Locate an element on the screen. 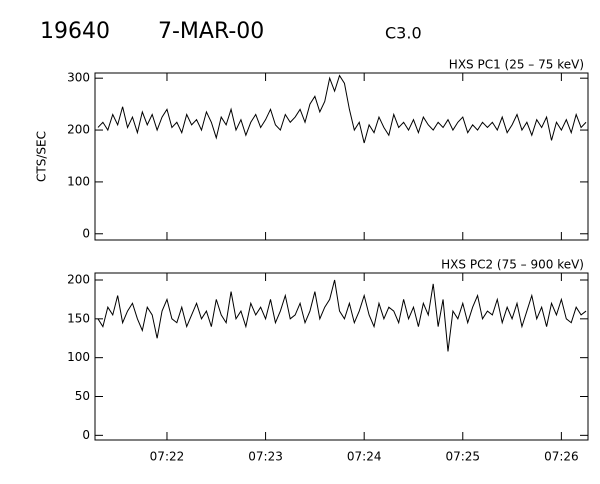  x-tick-label: 07:25 is located at coordinates (462, 457).